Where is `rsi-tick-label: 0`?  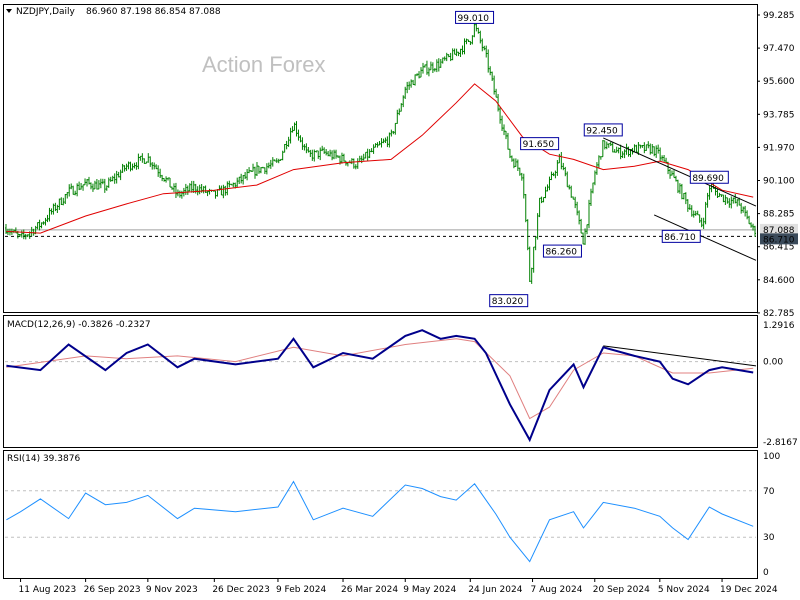
rsi-tick-label: 0 is located at coordinates (766, 573).